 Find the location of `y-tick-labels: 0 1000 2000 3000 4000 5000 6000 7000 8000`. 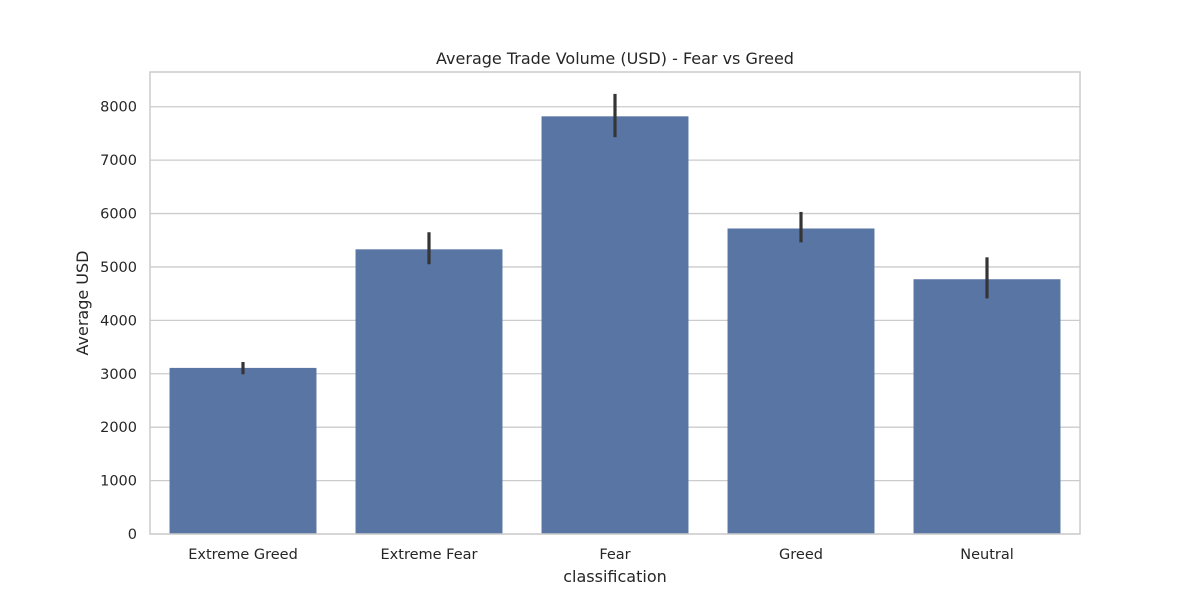

y-tick-labels: 0 1000 2000 3000 4000 5000 6000 7000 8000 is located at coordinates (118, 321).